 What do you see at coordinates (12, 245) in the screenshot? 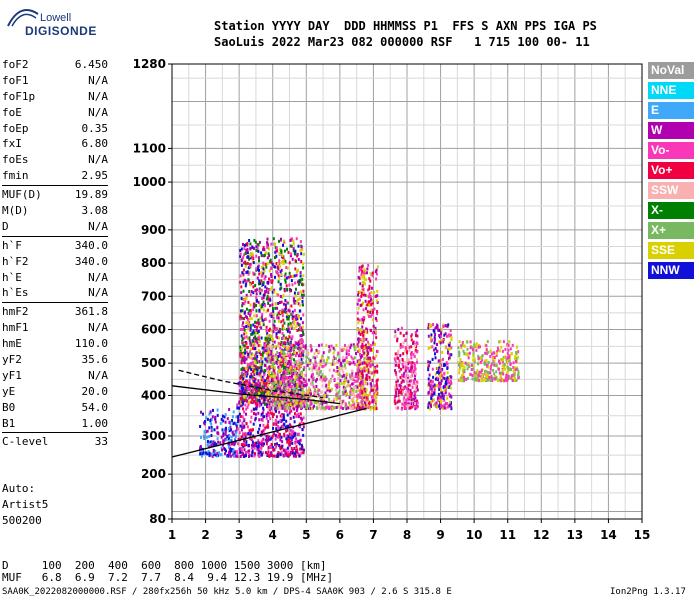
I see `param-label: h`F` at bounding box center [12, 245].